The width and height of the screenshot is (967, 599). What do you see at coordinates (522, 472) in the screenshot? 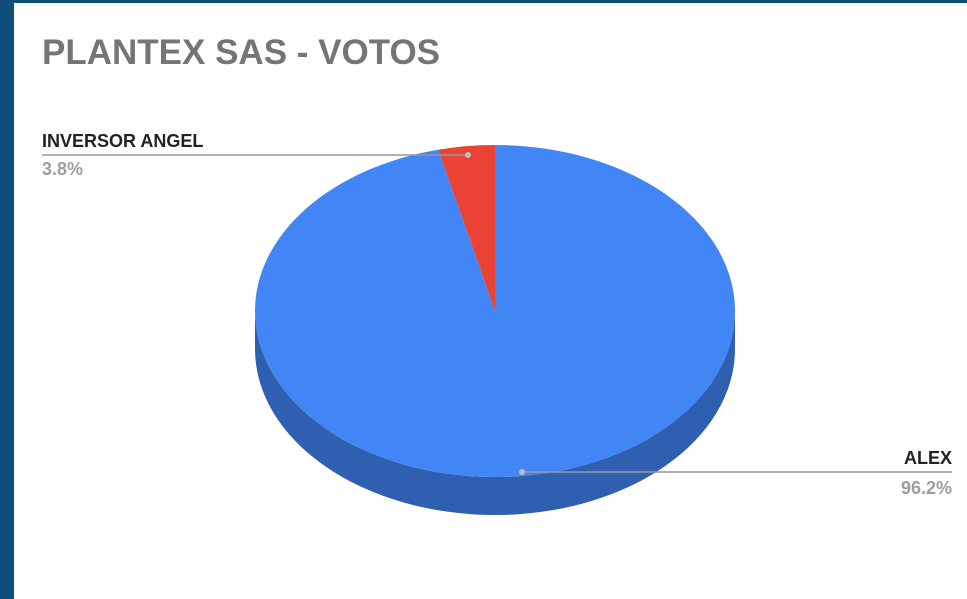
I see `leader-dot-alex` at bounding box center [522, 472].